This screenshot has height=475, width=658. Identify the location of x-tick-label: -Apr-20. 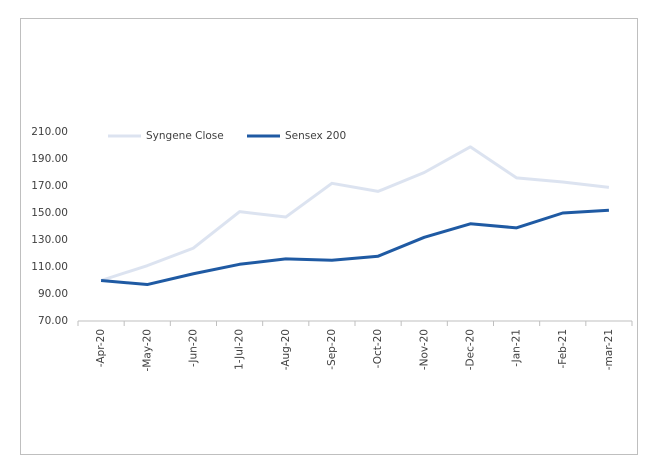
(101, 348).